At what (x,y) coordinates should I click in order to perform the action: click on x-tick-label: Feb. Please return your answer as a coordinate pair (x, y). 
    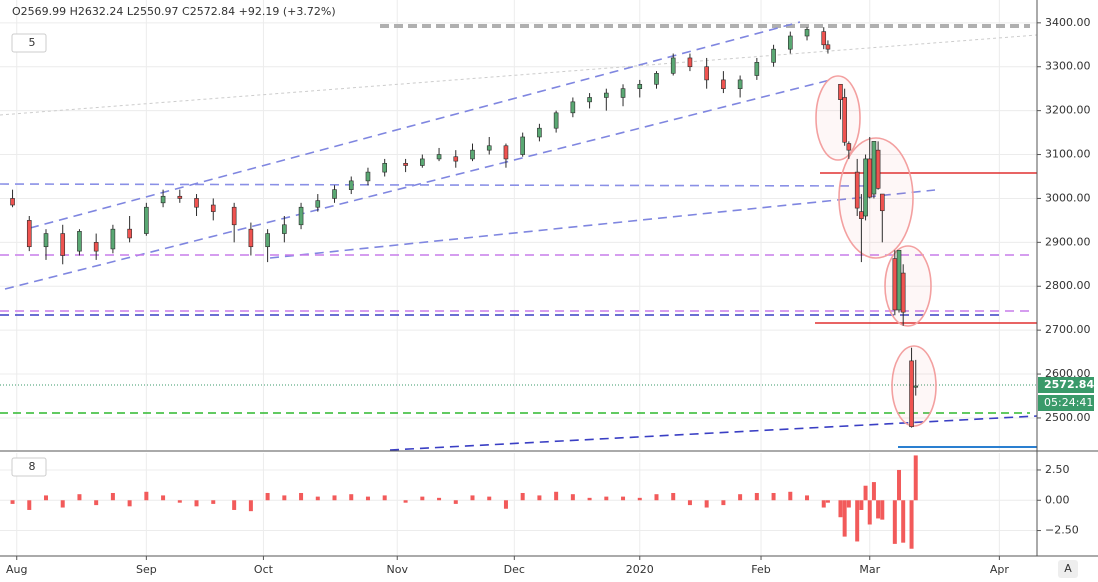
    Looking at the image, I should click on (760, 569).